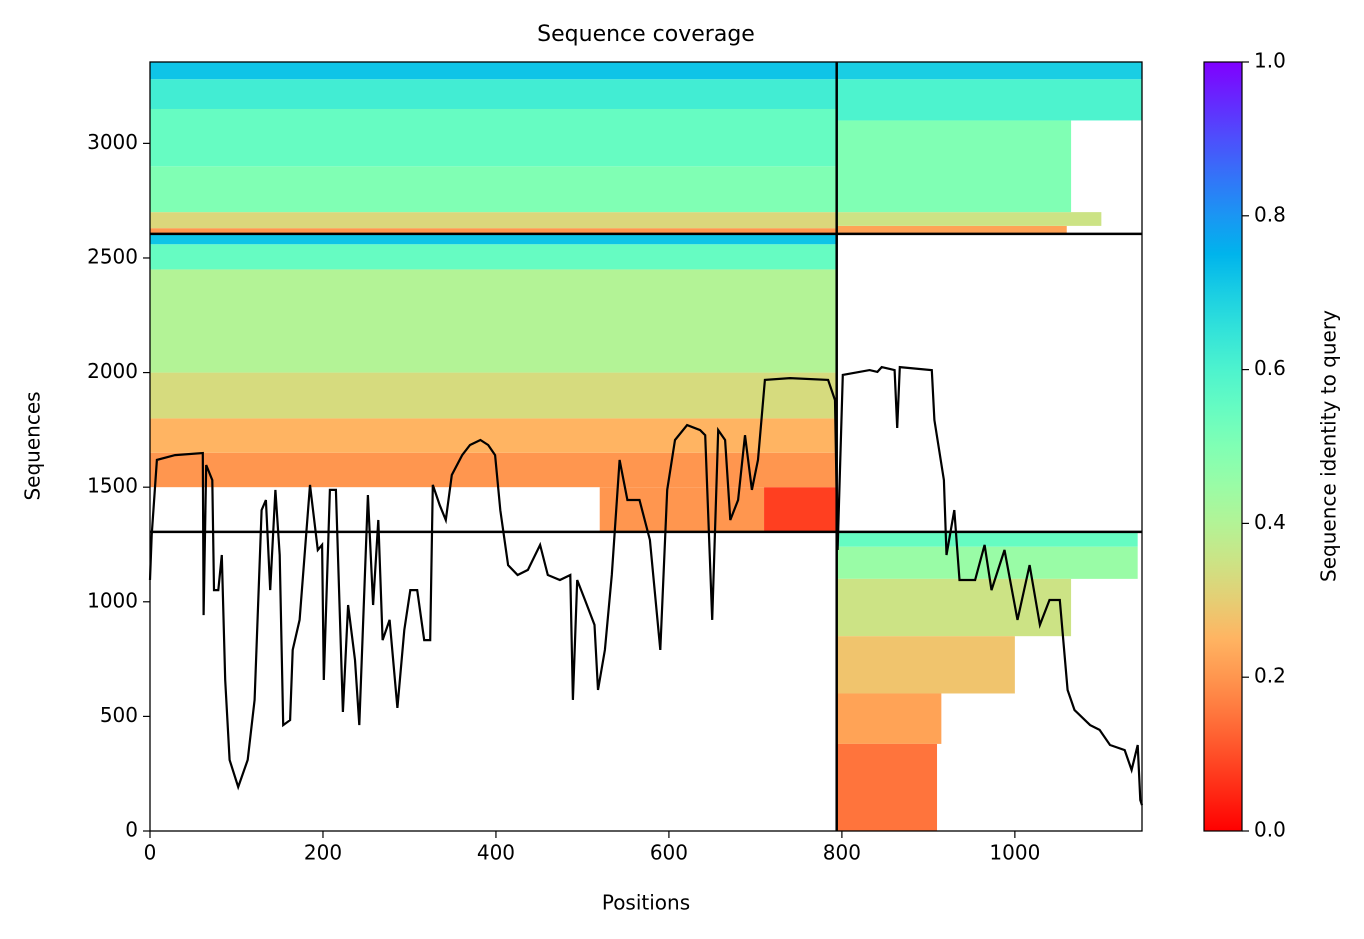 The width and height of the screenshot is (1364, 939). What do you see at coordinates (1270, 368) in the screenshot?
I see `colorbar-tick-label: 0.6` at bounding box center [1270, 368].